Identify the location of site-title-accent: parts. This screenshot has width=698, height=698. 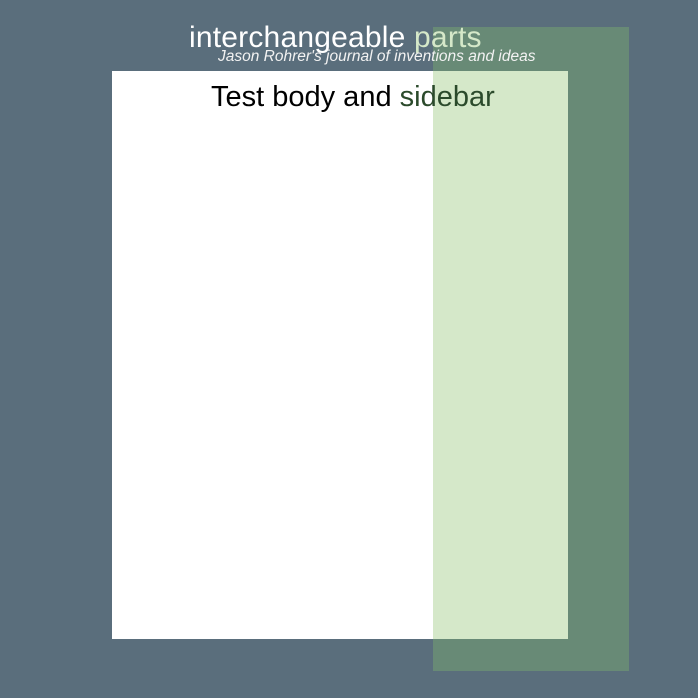
(448, 37).